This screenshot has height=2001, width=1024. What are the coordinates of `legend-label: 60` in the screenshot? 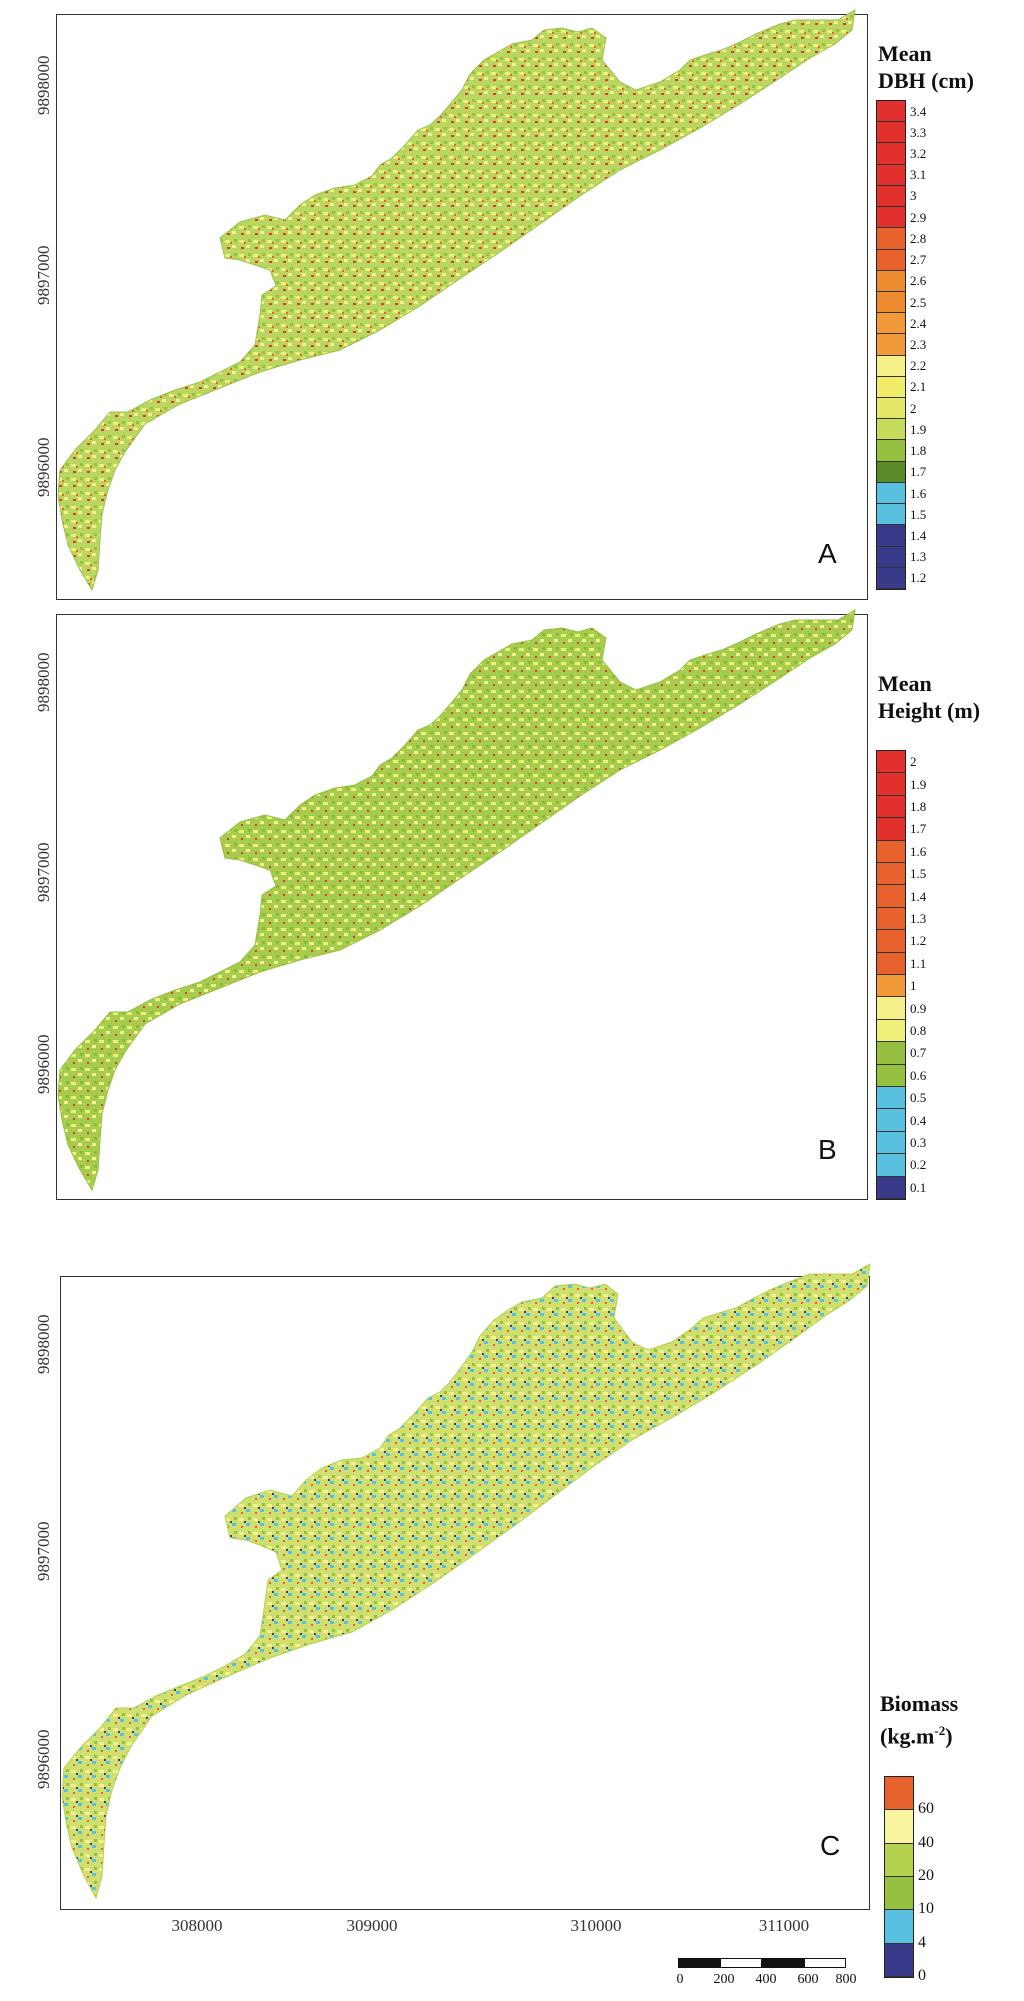 It's located at (926, 1809).